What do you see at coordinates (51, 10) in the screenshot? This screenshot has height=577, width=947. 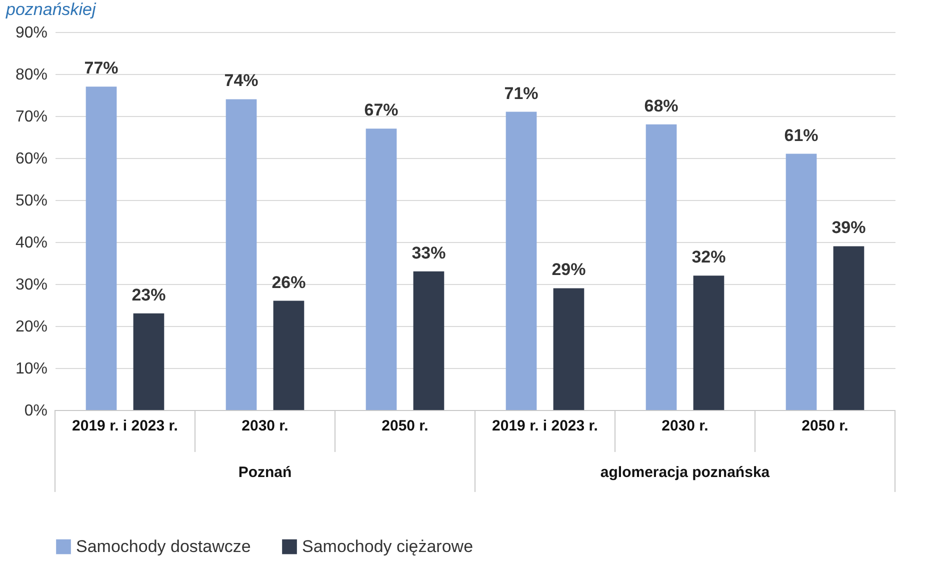 I see `chart-title: poznańskiej` at bounding box center [51, 10].